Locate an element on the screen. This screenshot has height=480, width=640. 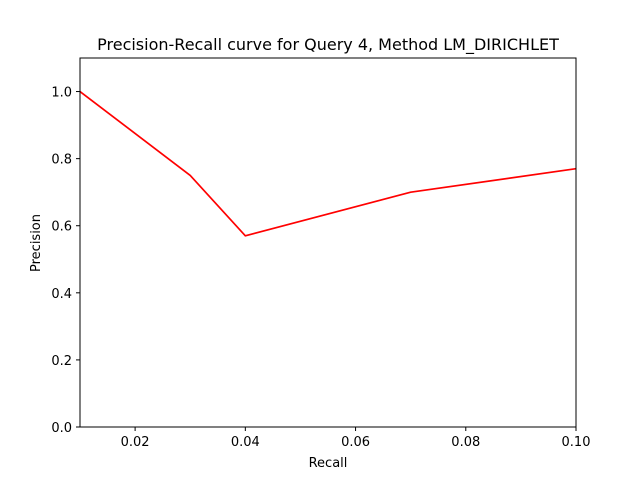
y-tick-label: 1.0 is located at coordinates (61, 93).